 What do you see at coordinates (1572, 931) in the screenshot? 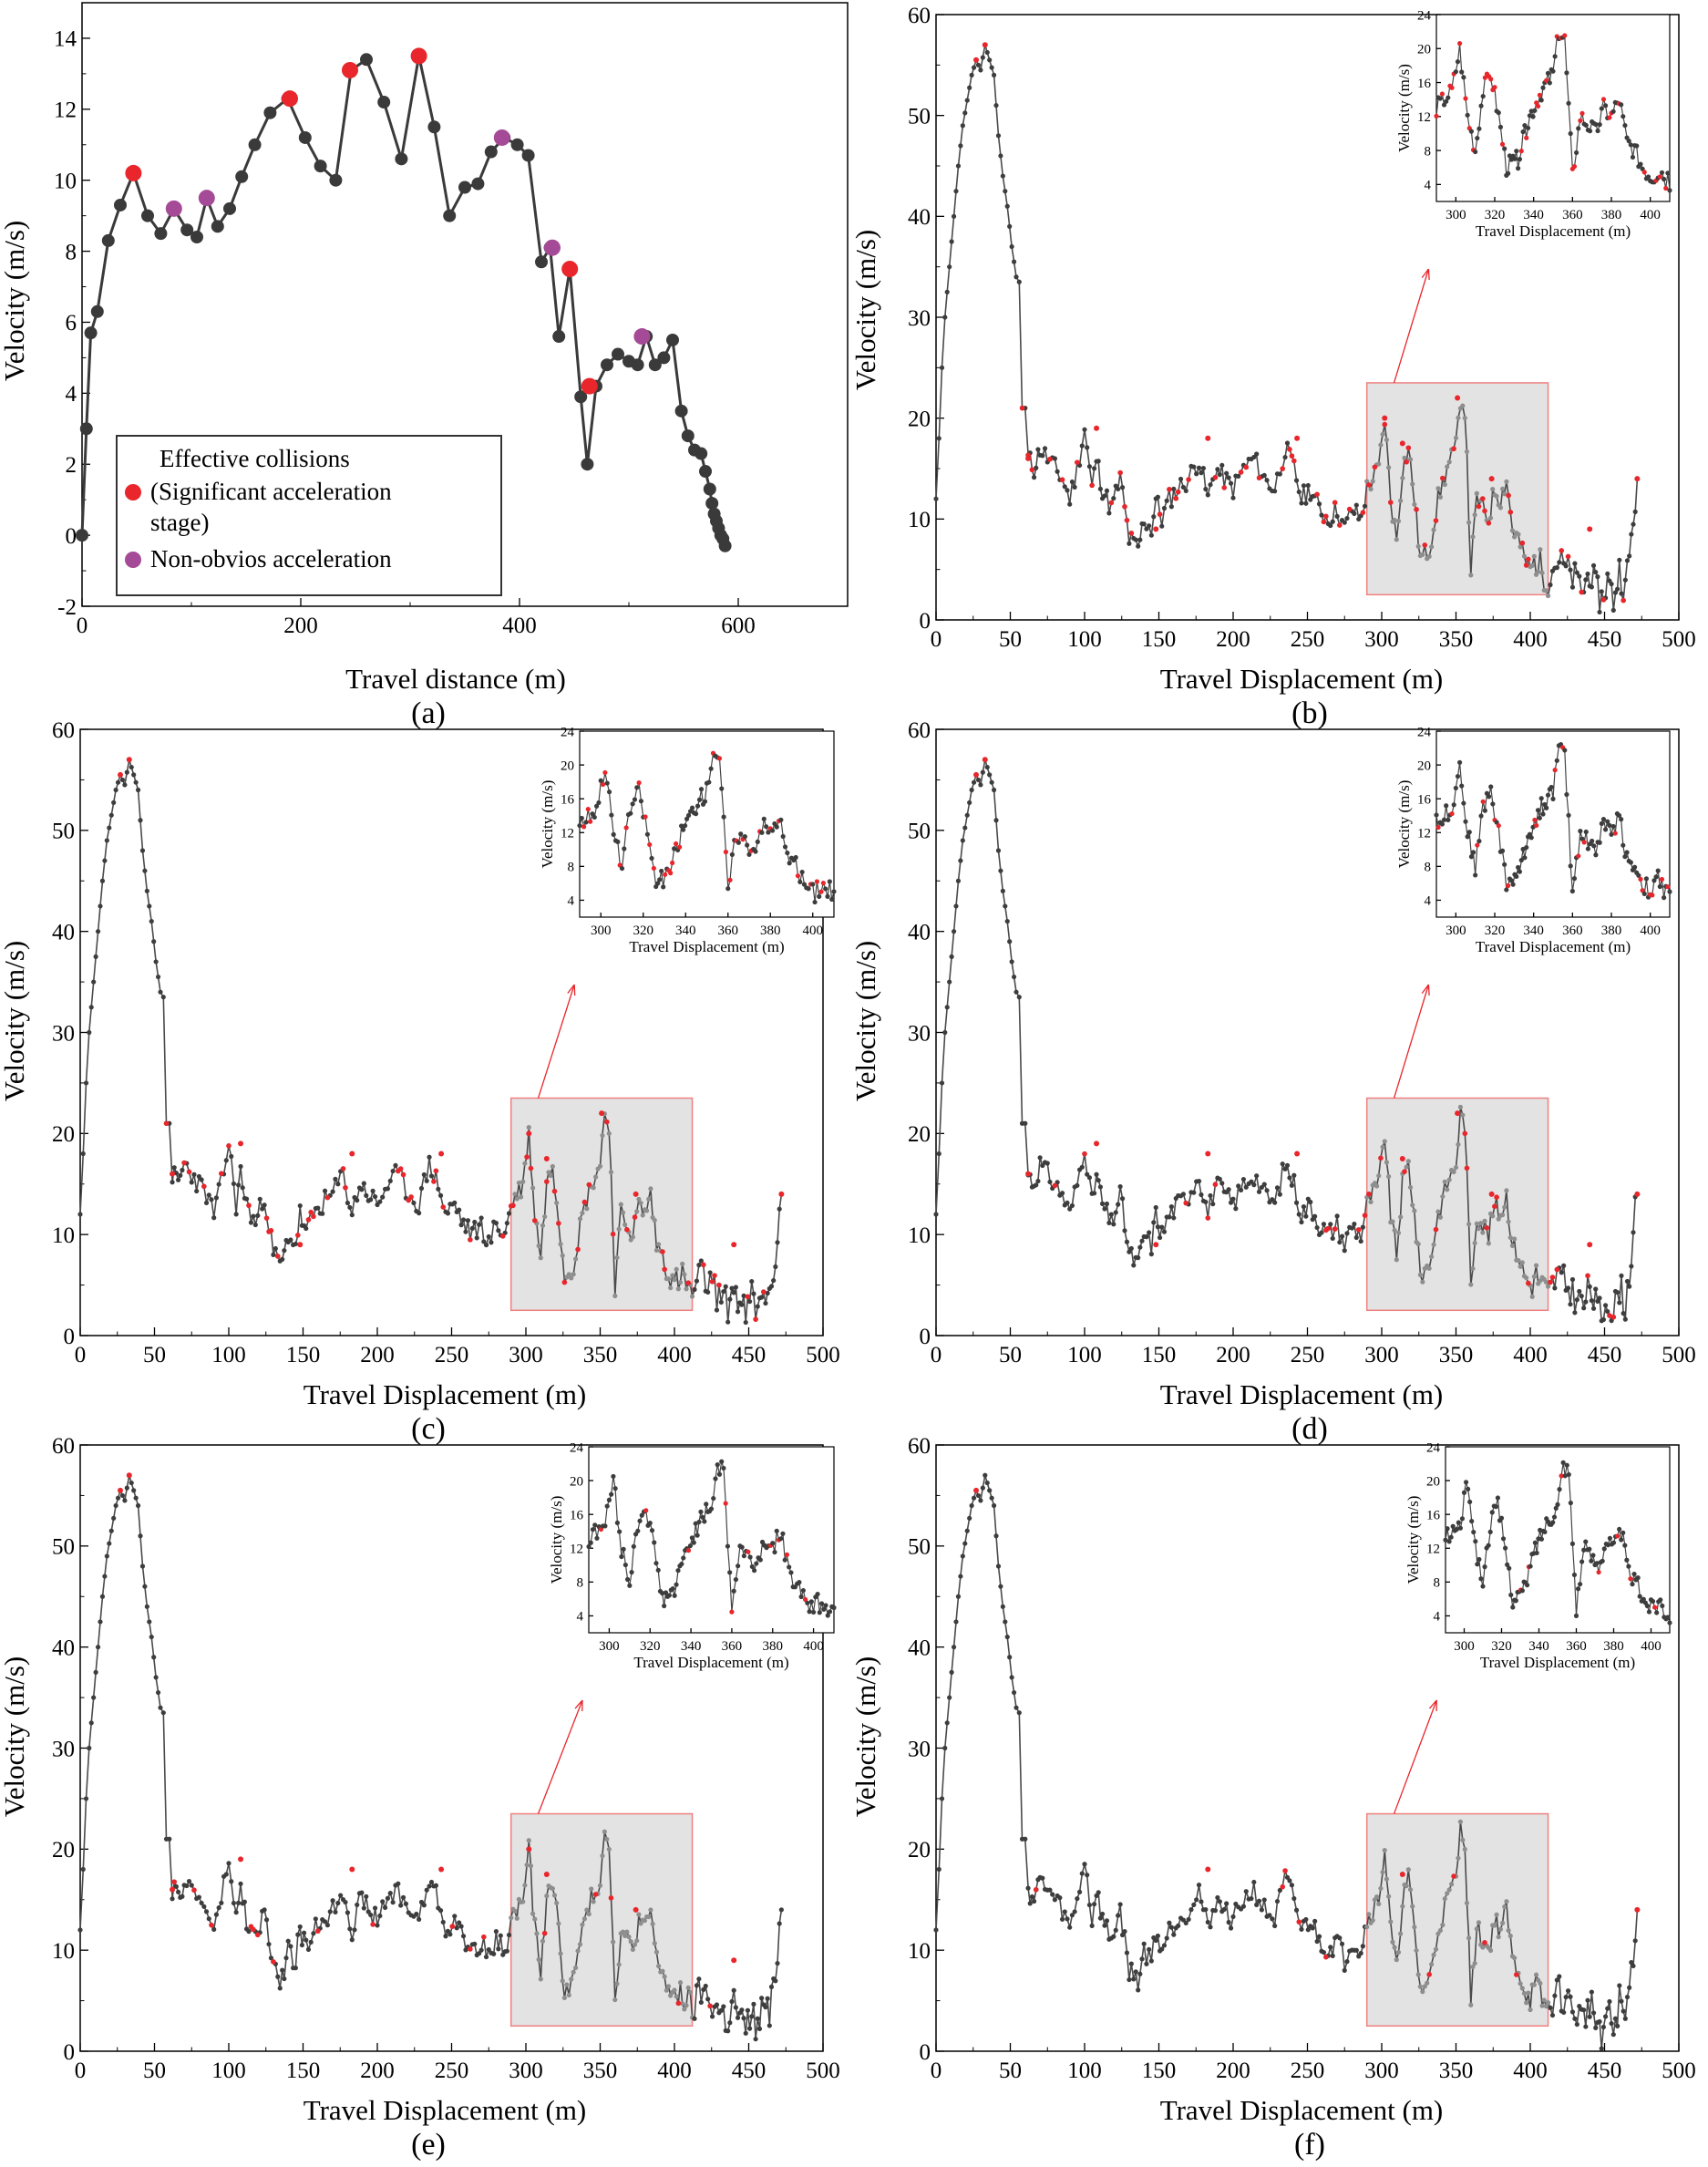
I see `panel-d-inset-xtick-label: 360` at bounding box center [1572, 931].